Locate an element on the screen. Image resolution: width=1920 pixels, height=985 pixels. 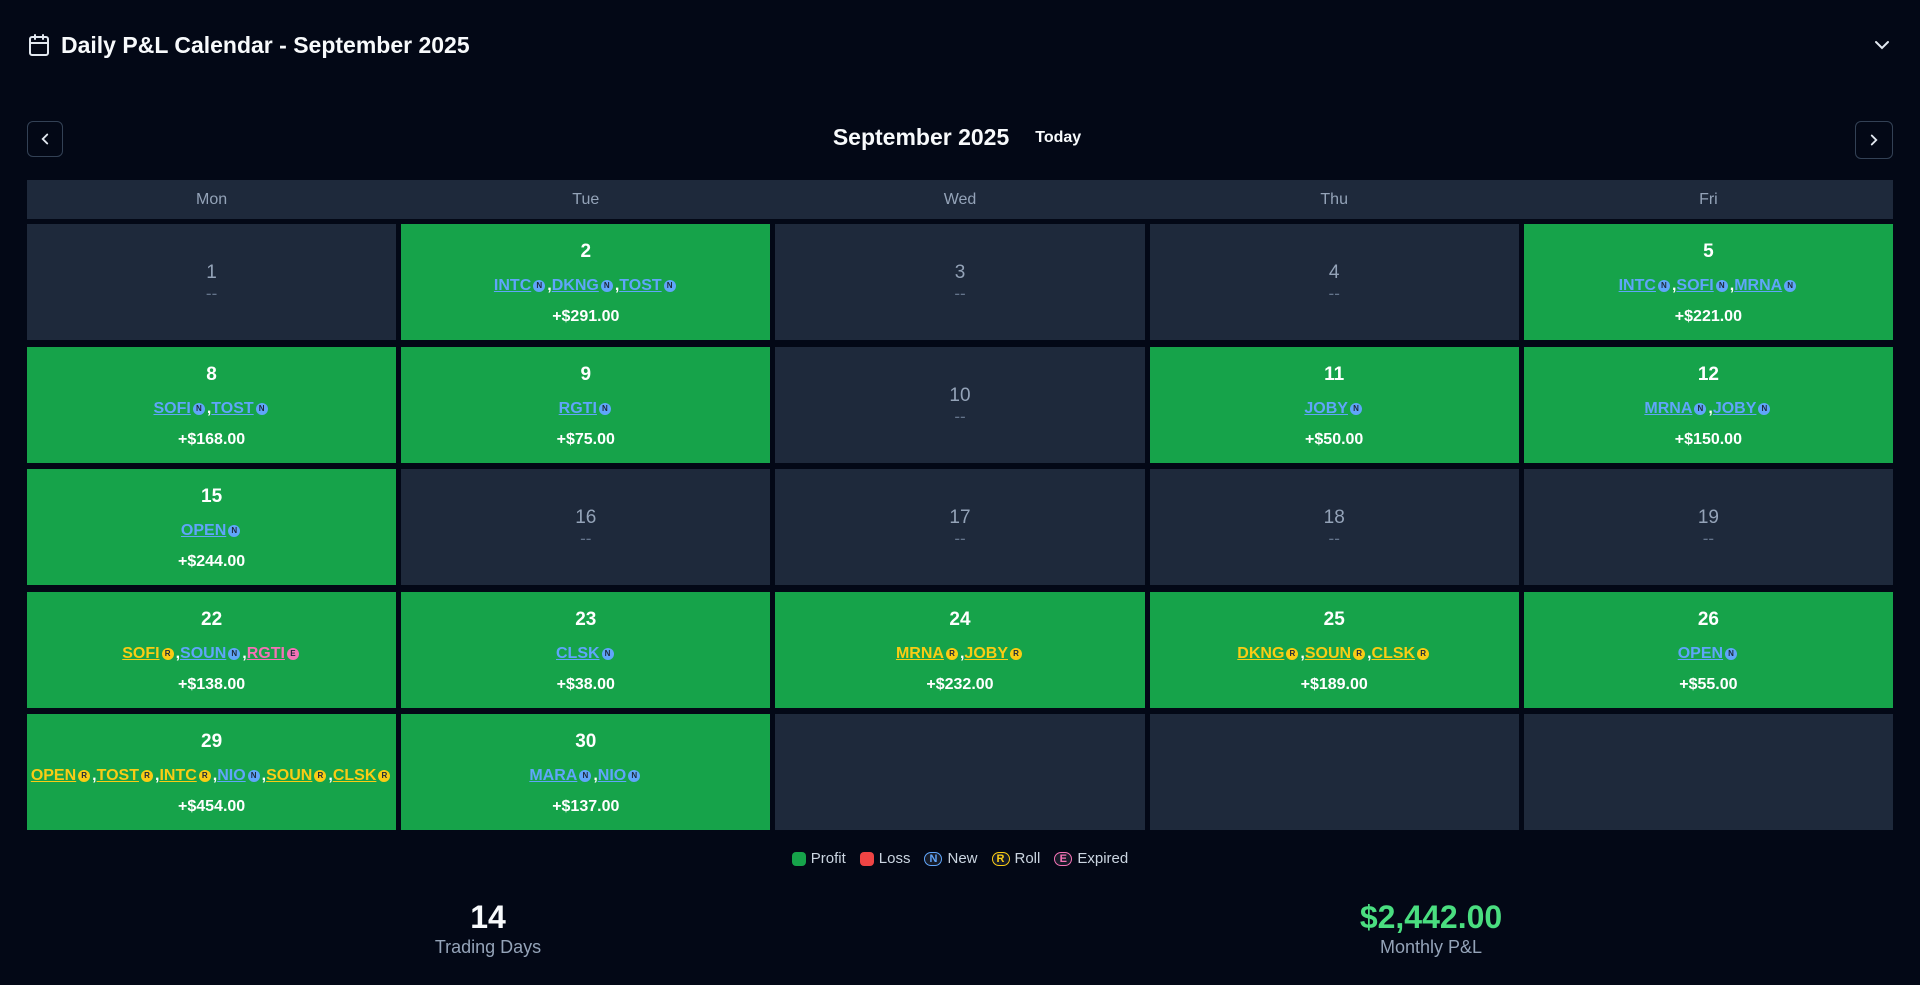
day-cell: 9 RGTI N +$75.00 is located at coordinates (586, 404).